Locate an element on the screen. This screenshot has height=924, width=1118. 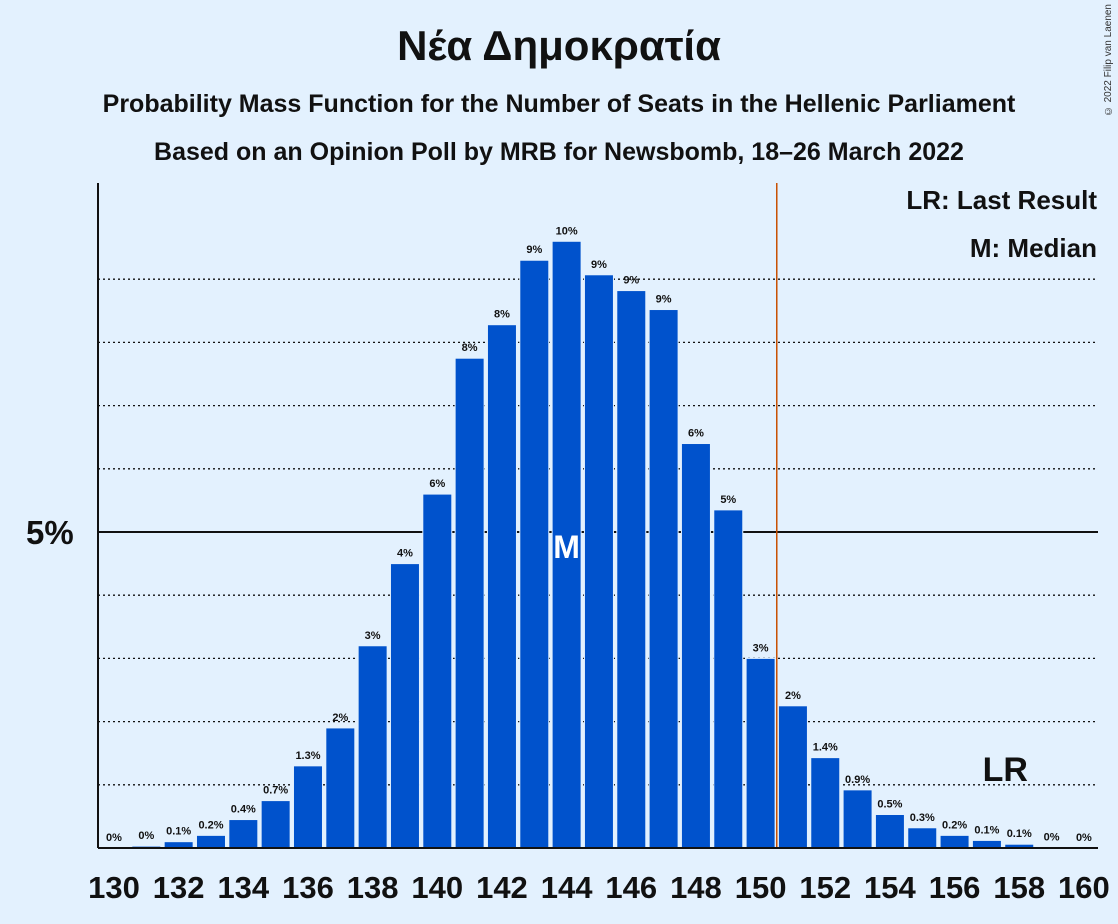
x-tick-label-136: 136 is located at coordinates (308, 887).